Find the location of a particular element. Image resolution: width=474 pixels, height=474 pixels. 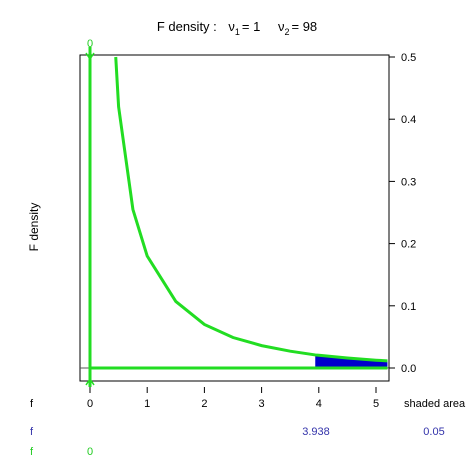

table-row1-label: f is located at coordinates (32, 404).